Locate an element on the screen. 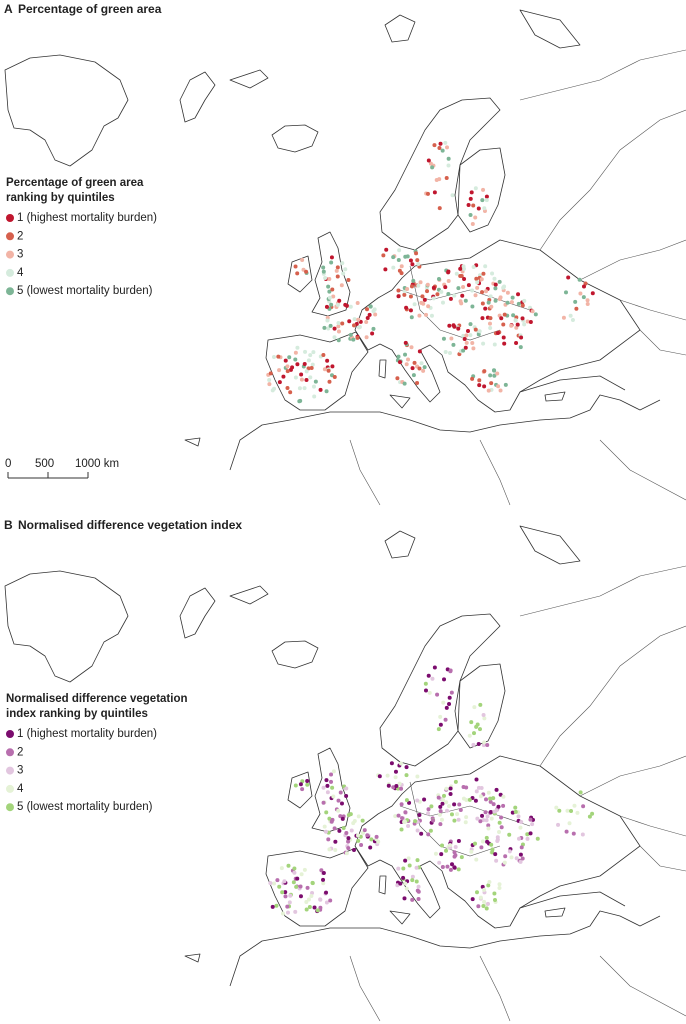 This screenshot has width=686, height=1024. legend-label: 2 is located at coordinates (20, 236).